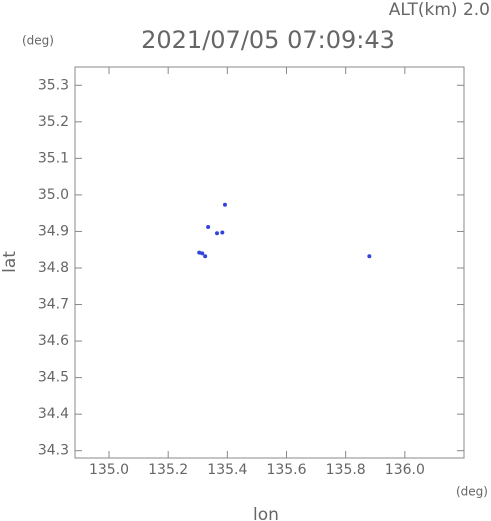 This screenshot has width=491, height=521. Describe the element at coordinates (53, 122) in the screenshot. I see `y-tick-label: 35.2` at that location.